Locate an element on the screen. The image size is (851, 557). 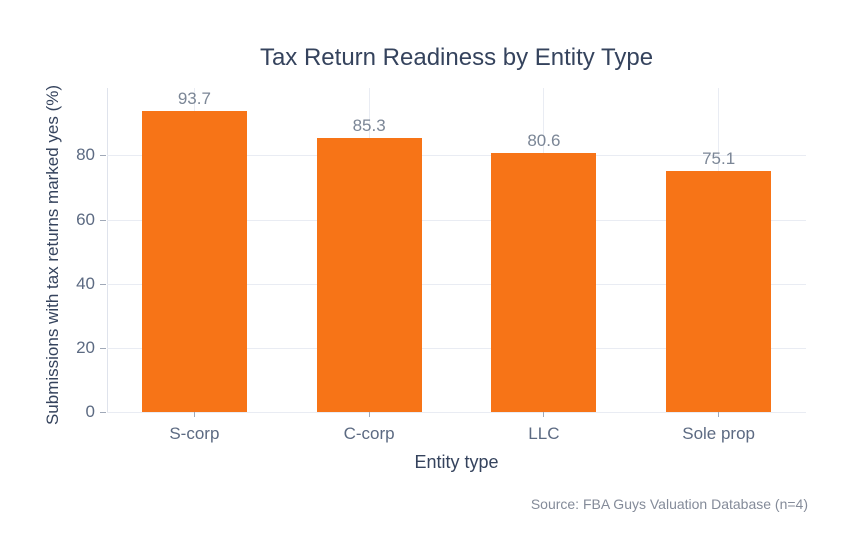
y-tick-label: 0 is located at coordinates (90, 411).